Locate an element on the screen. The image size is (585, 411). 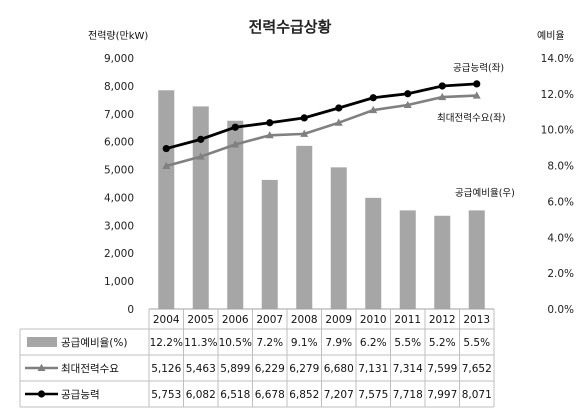
table-cell: 6,279 is located at coordinates (304, 369).